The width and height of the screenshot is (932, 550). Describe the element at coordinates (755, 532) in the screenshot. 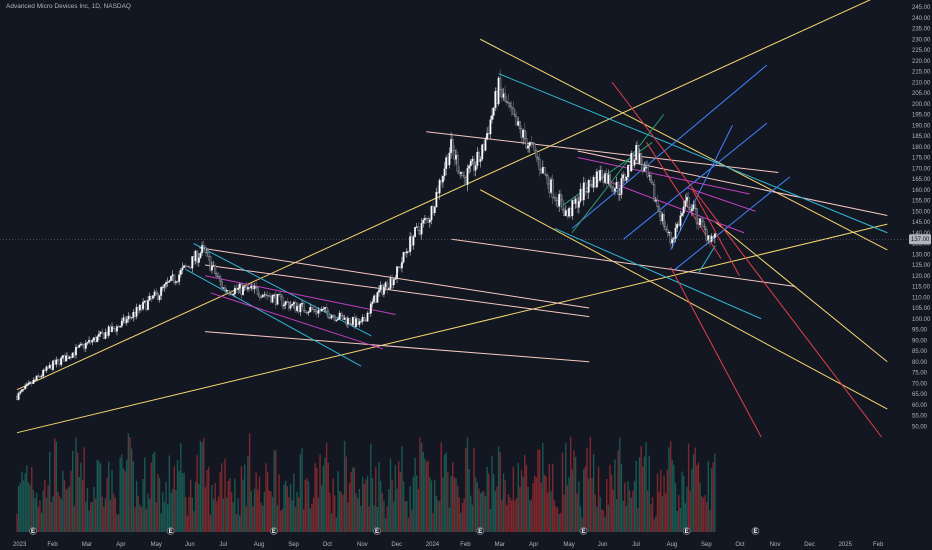

I see `earnings-event-label: E` at that location.